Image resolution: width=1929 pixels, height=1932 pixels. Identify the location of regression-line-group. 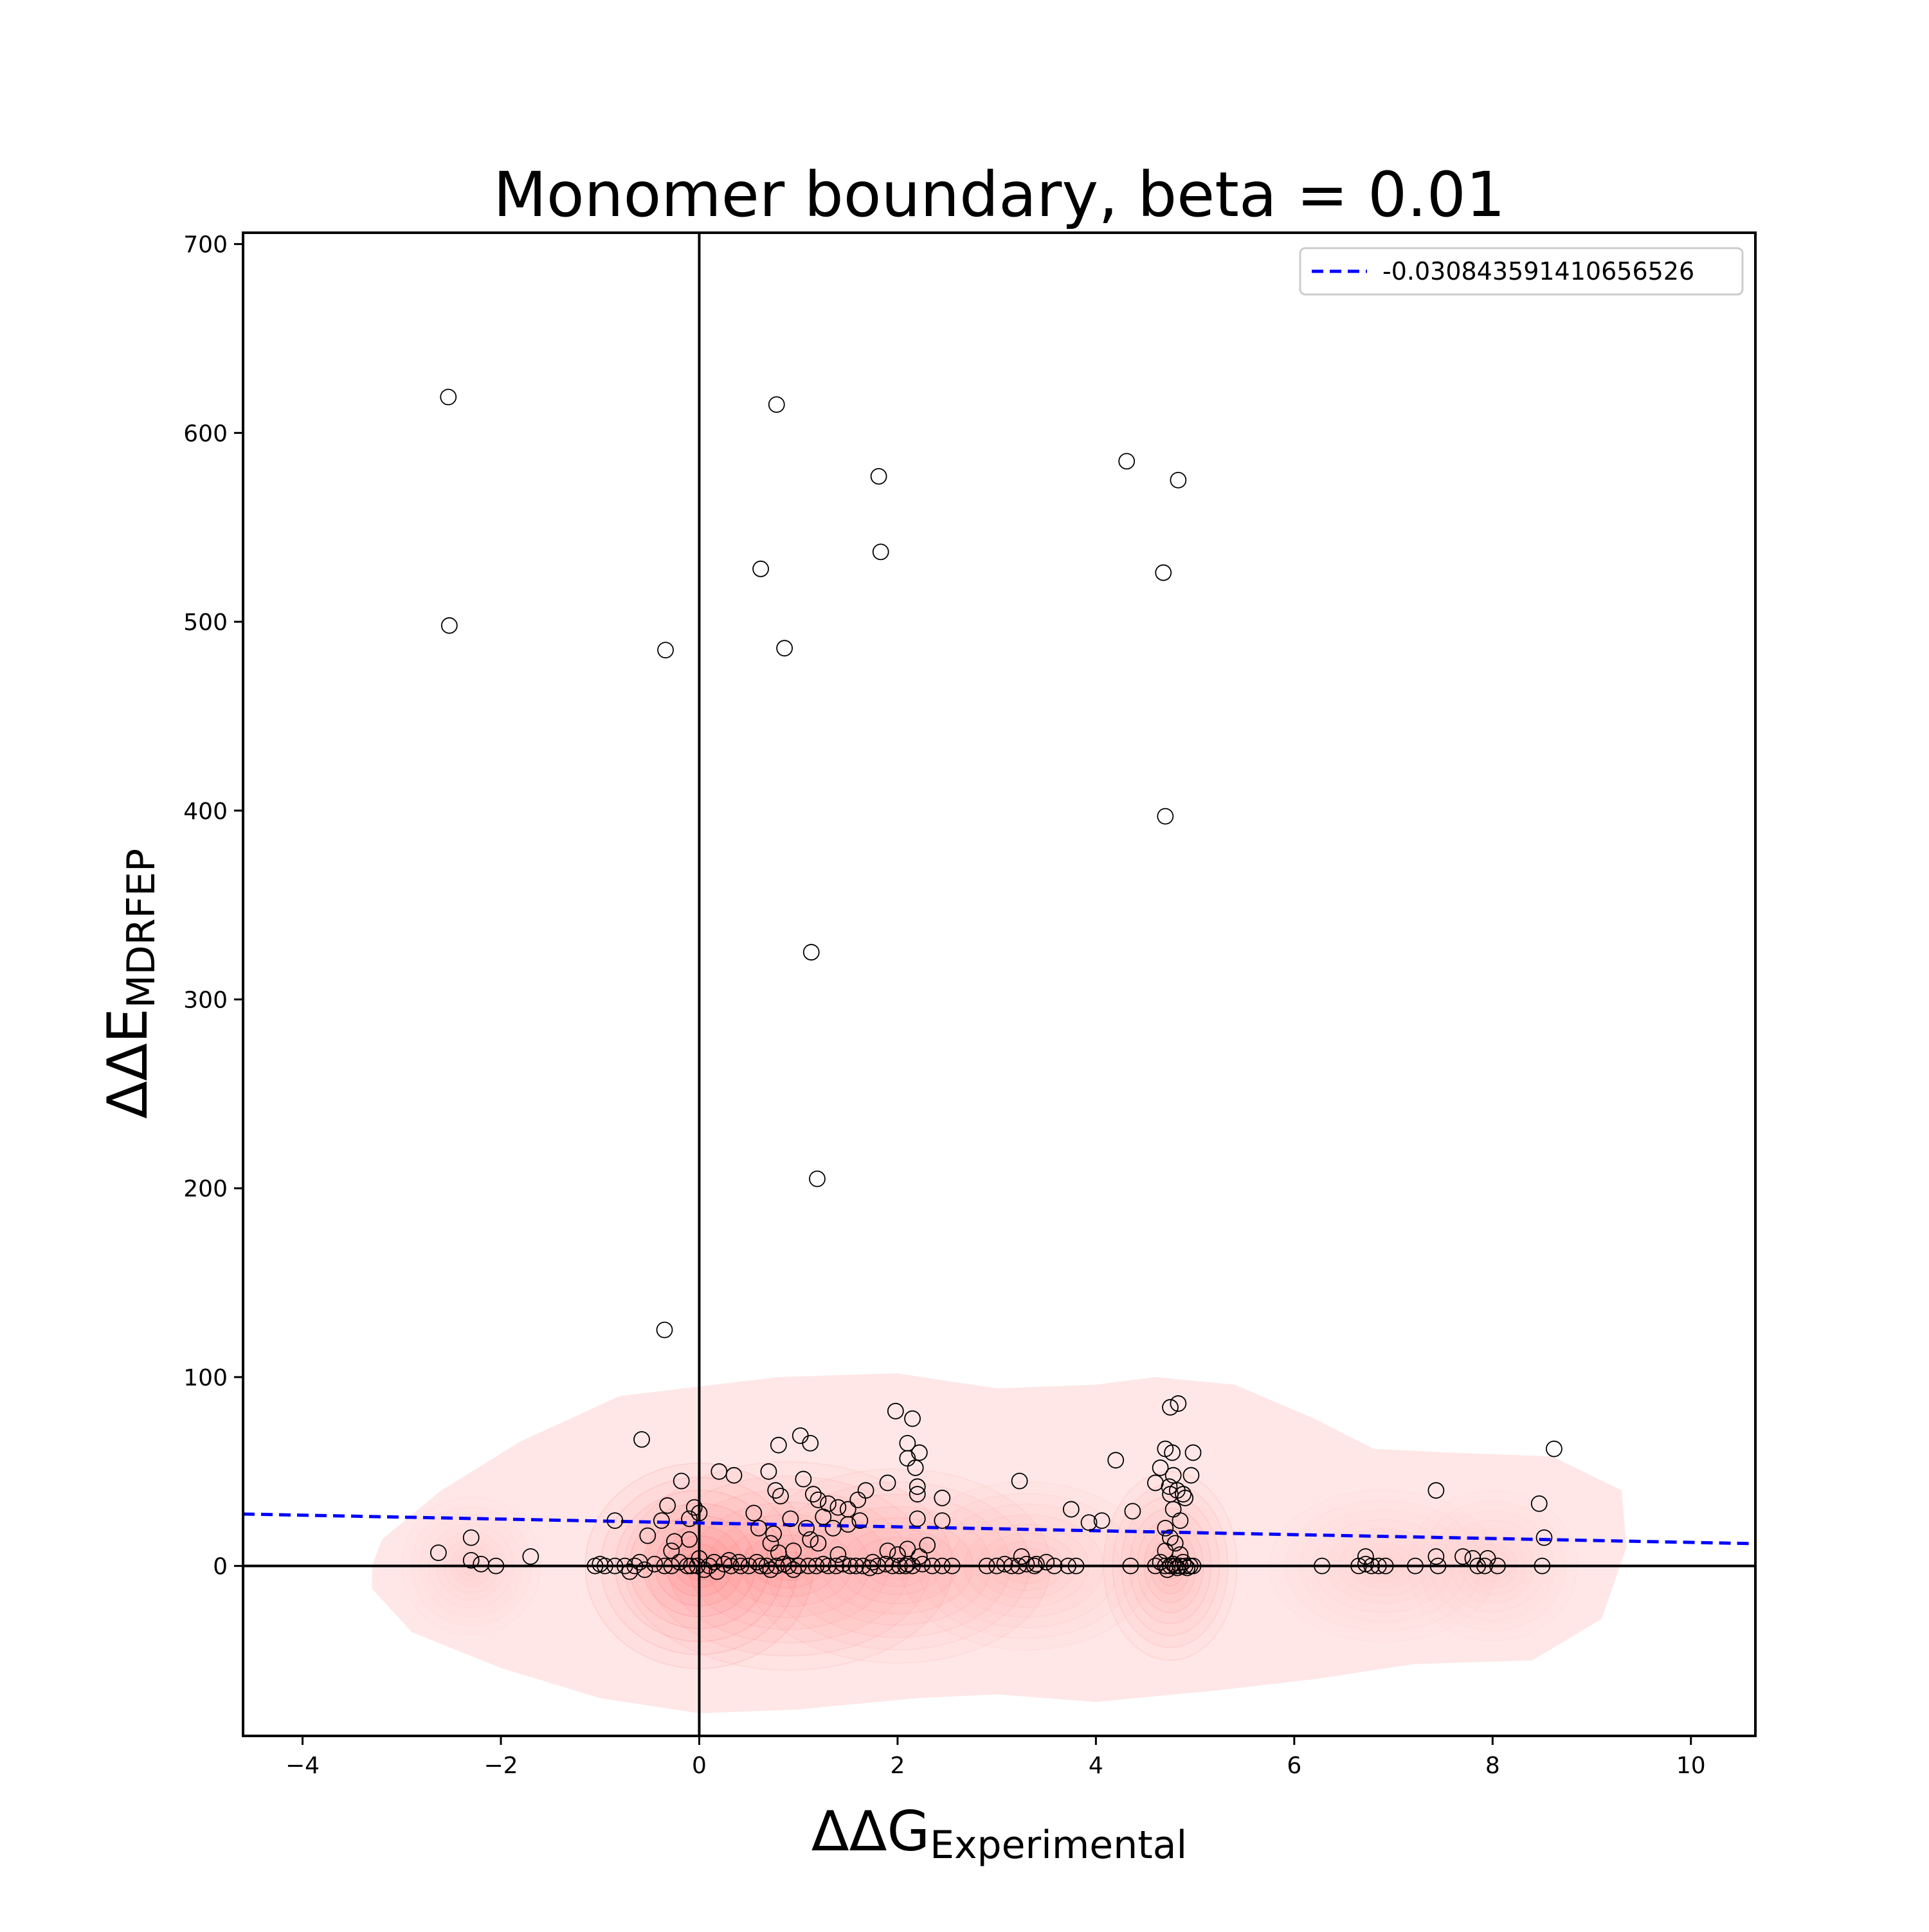
(999, 1529).